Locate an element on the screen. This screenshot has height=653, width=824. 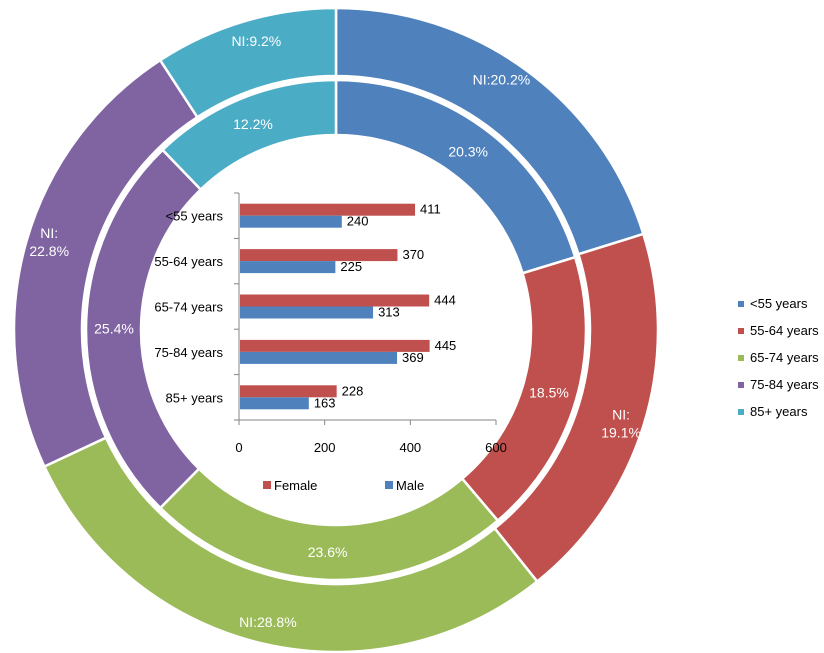
bar-female-lt55-years is located at coordinates (328, 209).